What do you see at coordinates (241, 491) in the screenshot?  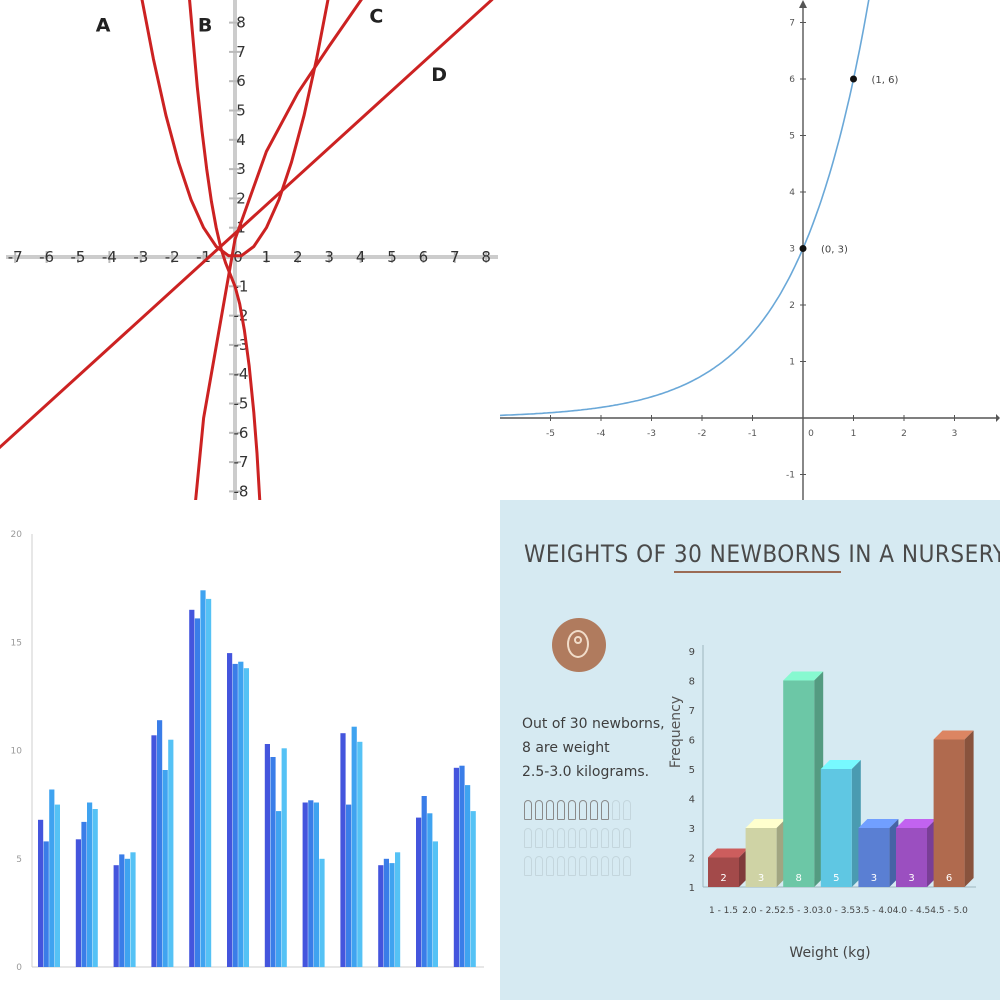 I see `y-tick-label: -8` at bounding box center [241, 491].